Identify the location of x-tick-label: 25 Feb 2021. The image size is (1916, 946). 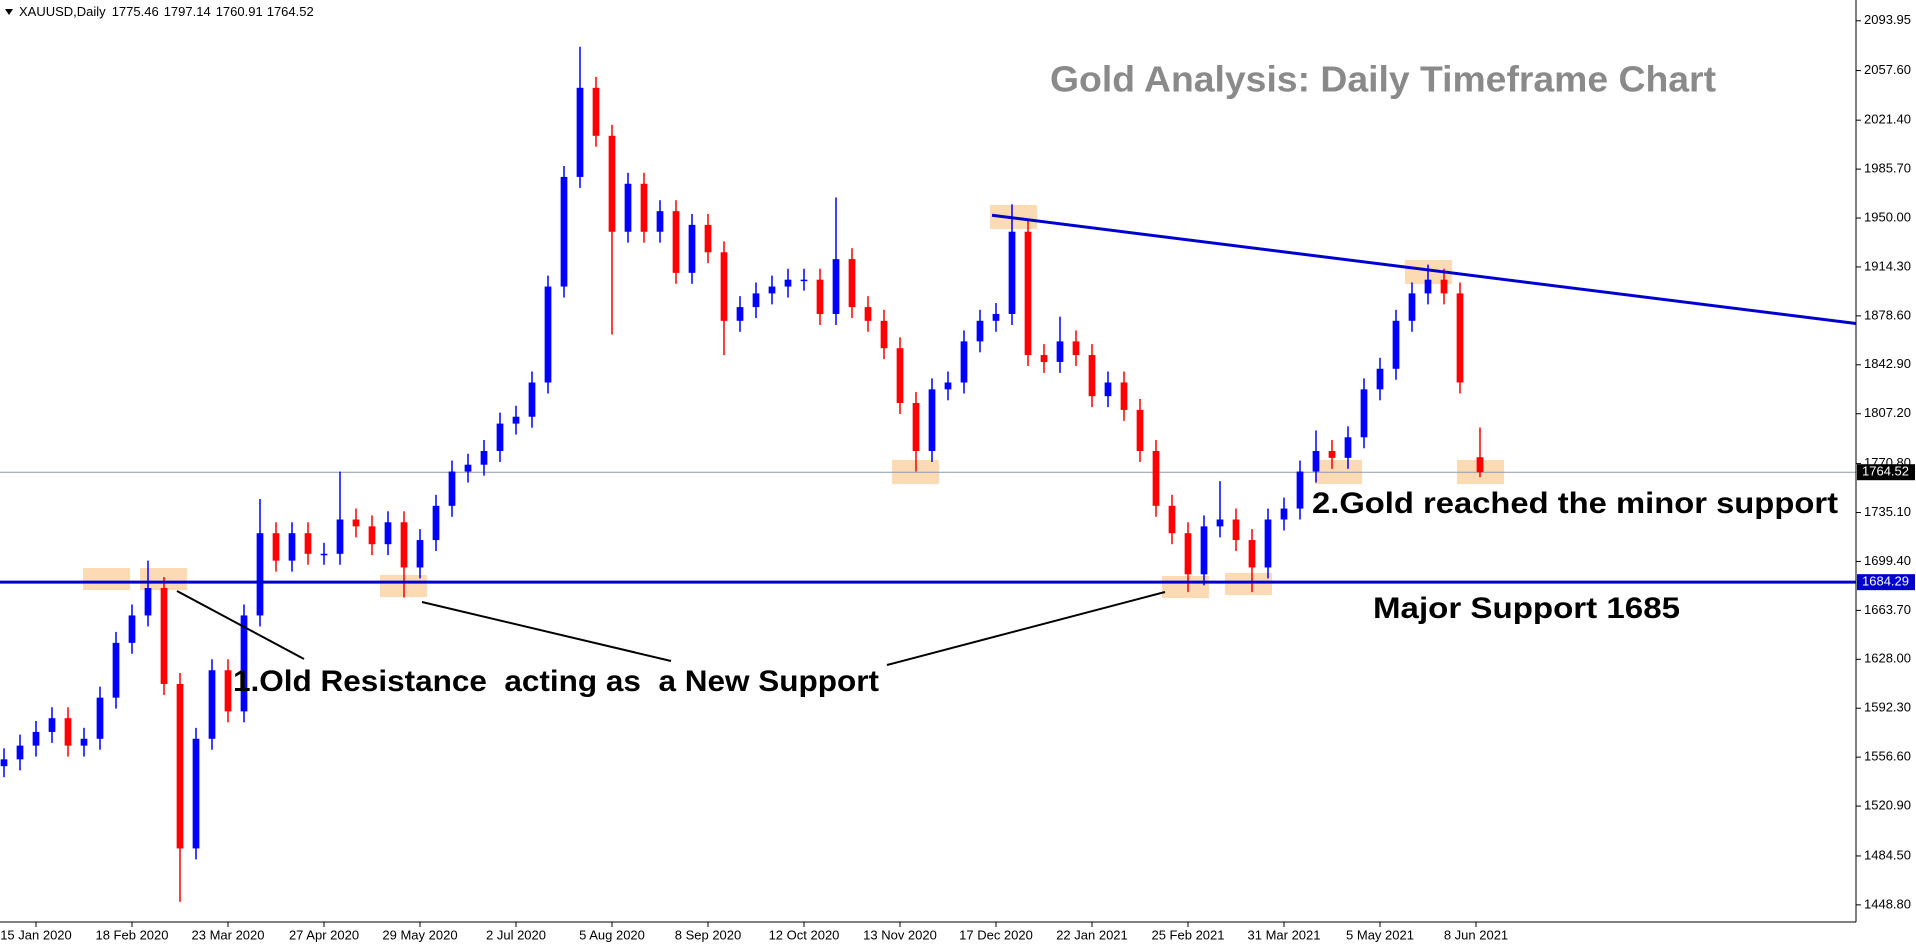
(1187, 934).